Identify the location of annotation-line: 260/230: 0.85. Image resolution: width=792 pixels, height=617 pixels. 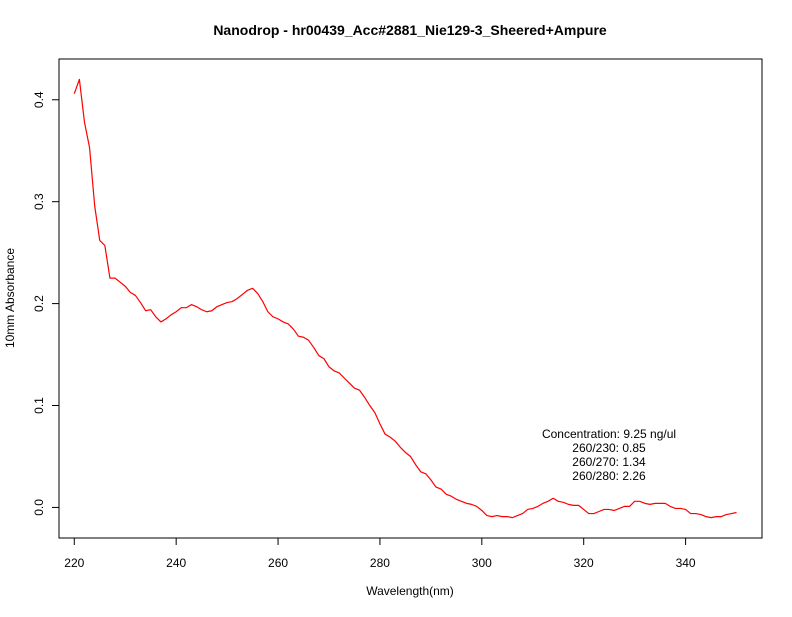
(609, 448).